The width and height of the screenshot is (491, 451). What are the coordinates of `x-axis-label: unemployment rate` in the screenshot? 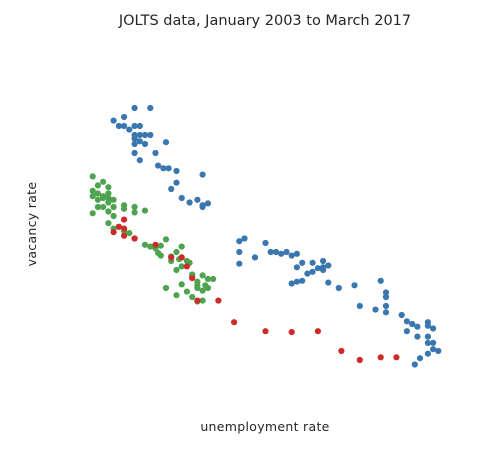 It's located at (264, 426).